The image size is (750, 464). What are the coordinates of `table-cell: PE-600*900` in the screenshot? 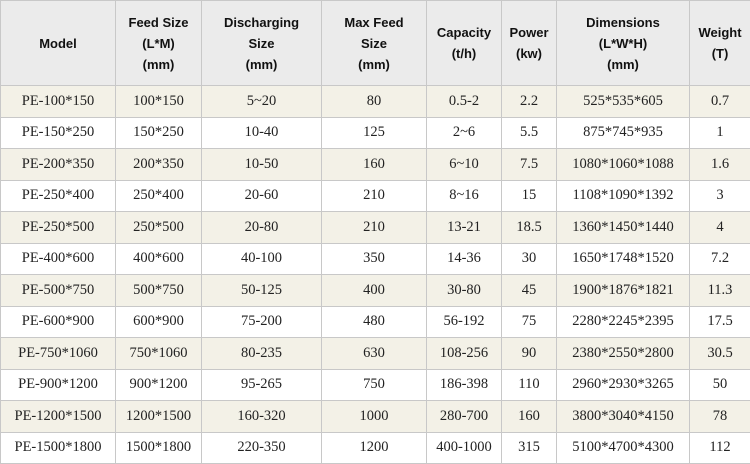 It's located at (58, 321).